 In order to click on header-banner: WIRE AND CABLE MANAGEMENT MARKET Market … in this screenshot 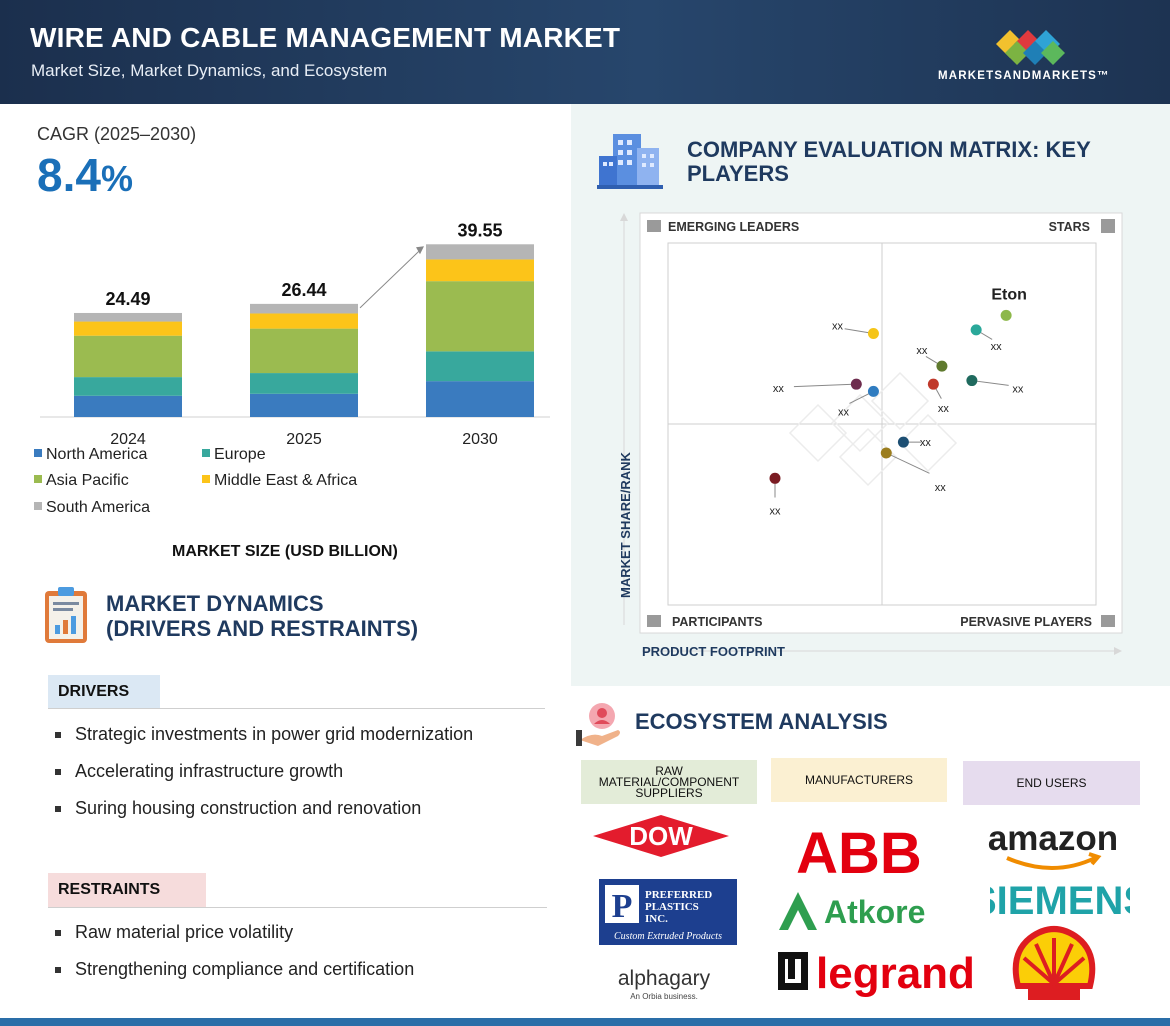, I will do `click(585, 52)`.